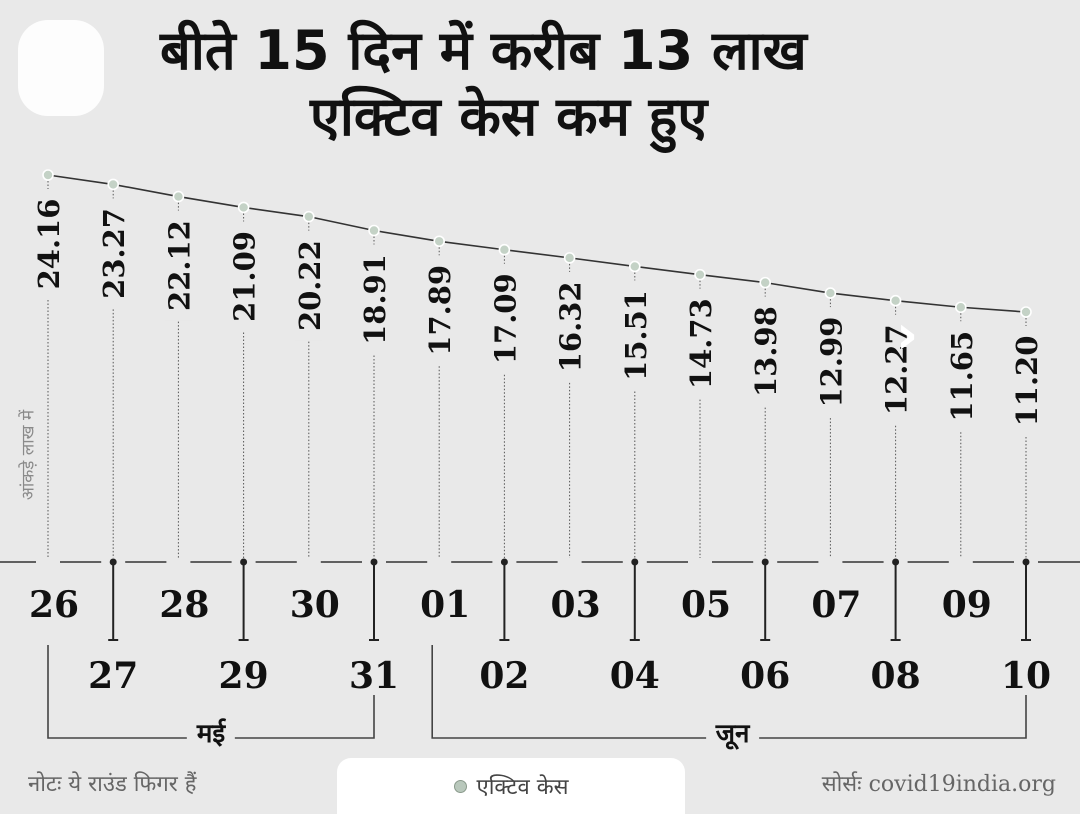 Image resolution: width=1080 pixels, height=814 pixels. I want to click on newspaper-logo, so click(61, 68).